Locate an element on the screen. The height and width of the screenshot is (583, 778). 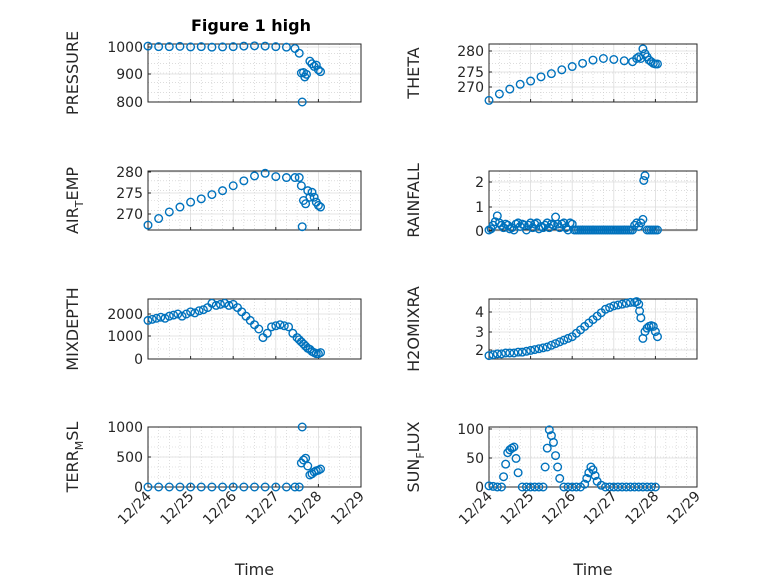
y-axis-label: TERRMSL is located at coordinates (74, 458).